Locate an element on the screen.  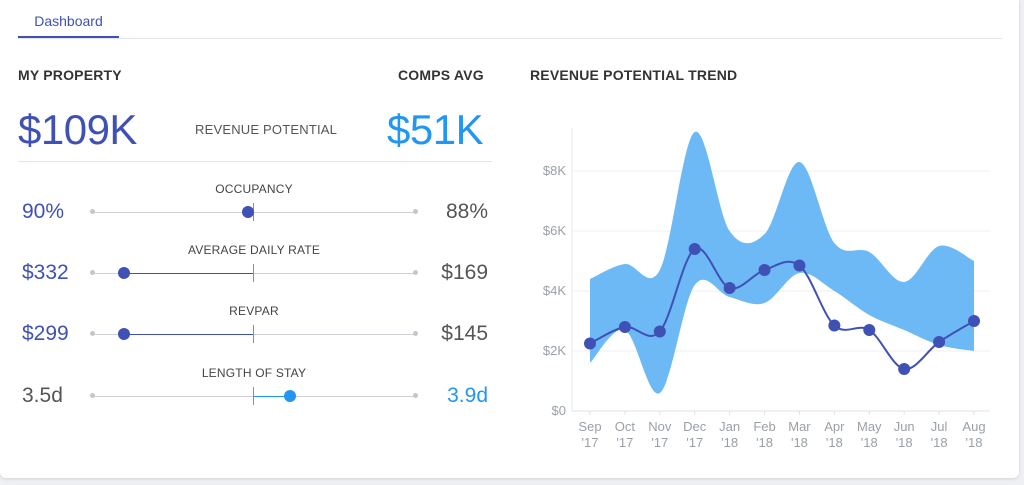
x-tick-label: May is located at coordinates (869, 426).